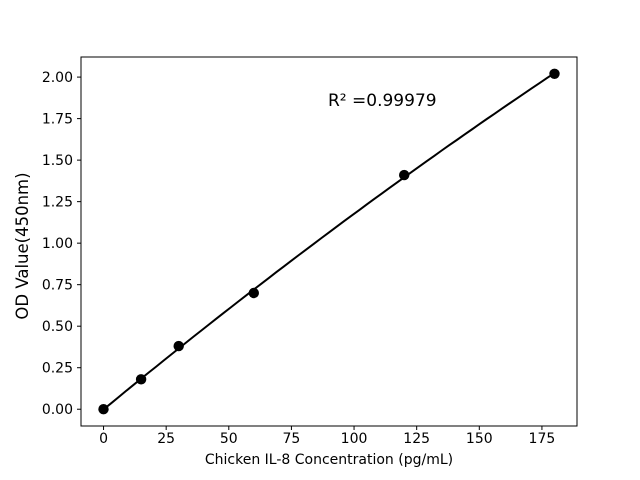  I want to click on x-axis-label: Chicken IL-8 Concentration (pg/mL), so click(329, 460).